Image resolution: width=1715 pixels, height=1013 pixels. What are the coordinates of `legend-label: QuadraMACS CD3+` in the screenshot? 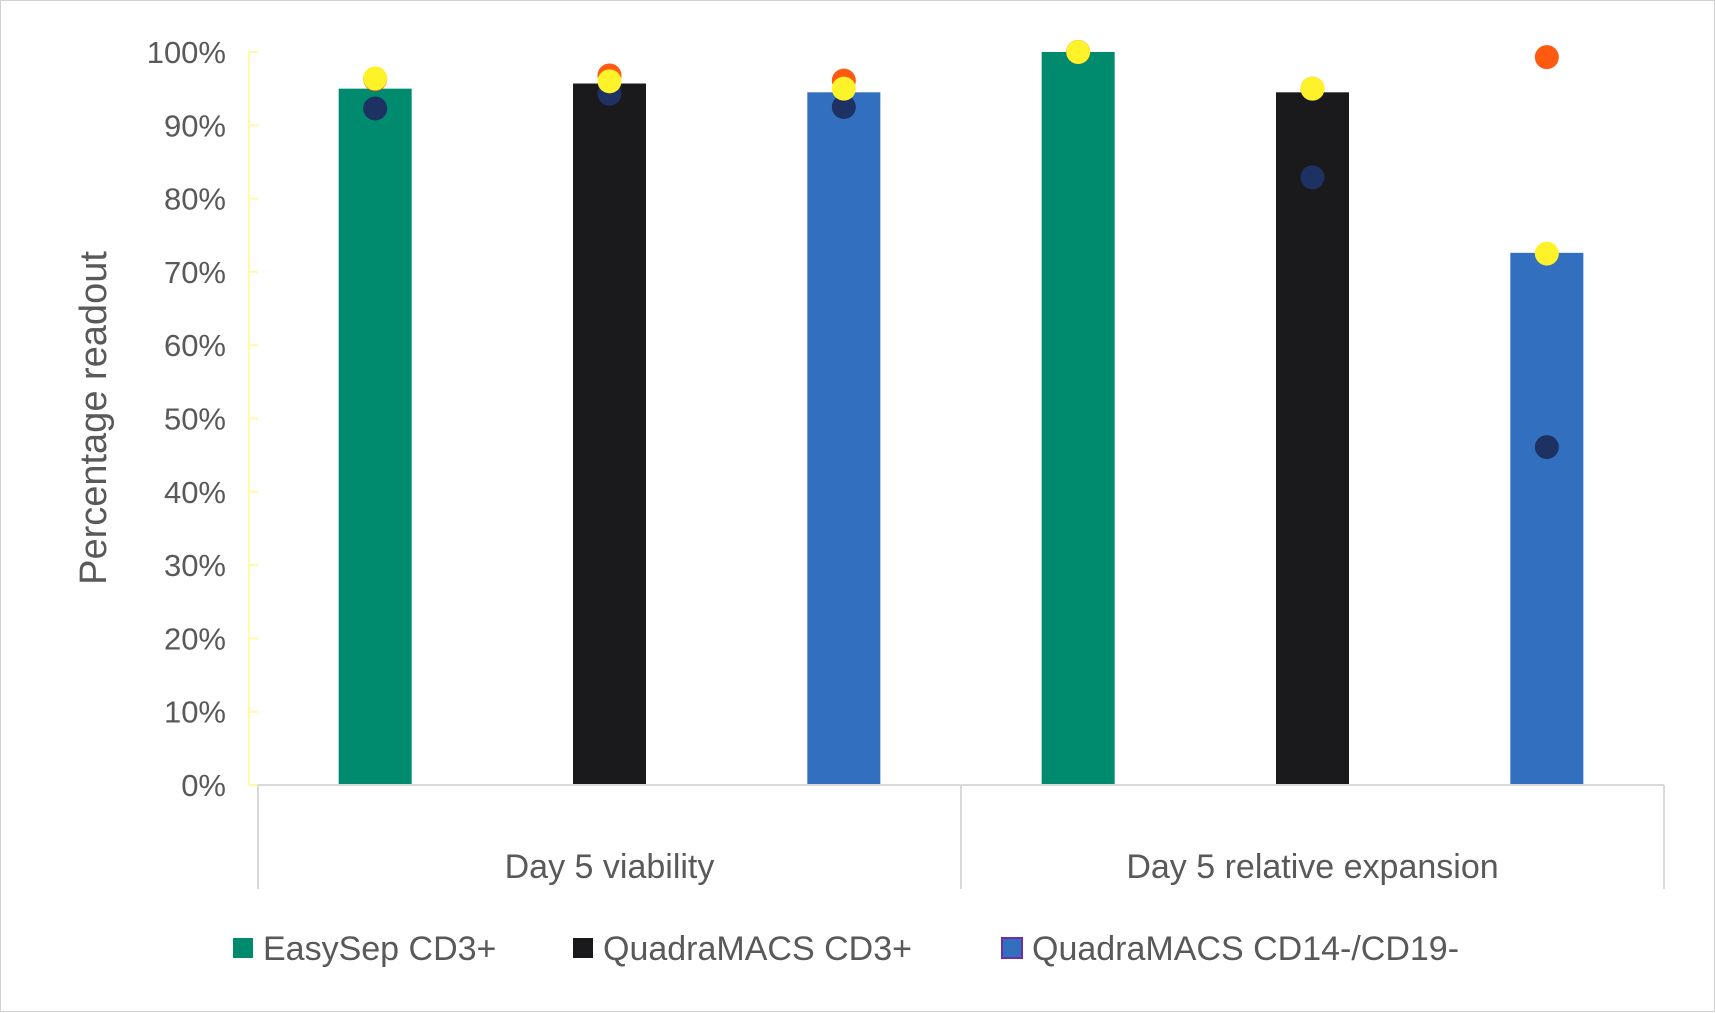 It's located at (757, 949).